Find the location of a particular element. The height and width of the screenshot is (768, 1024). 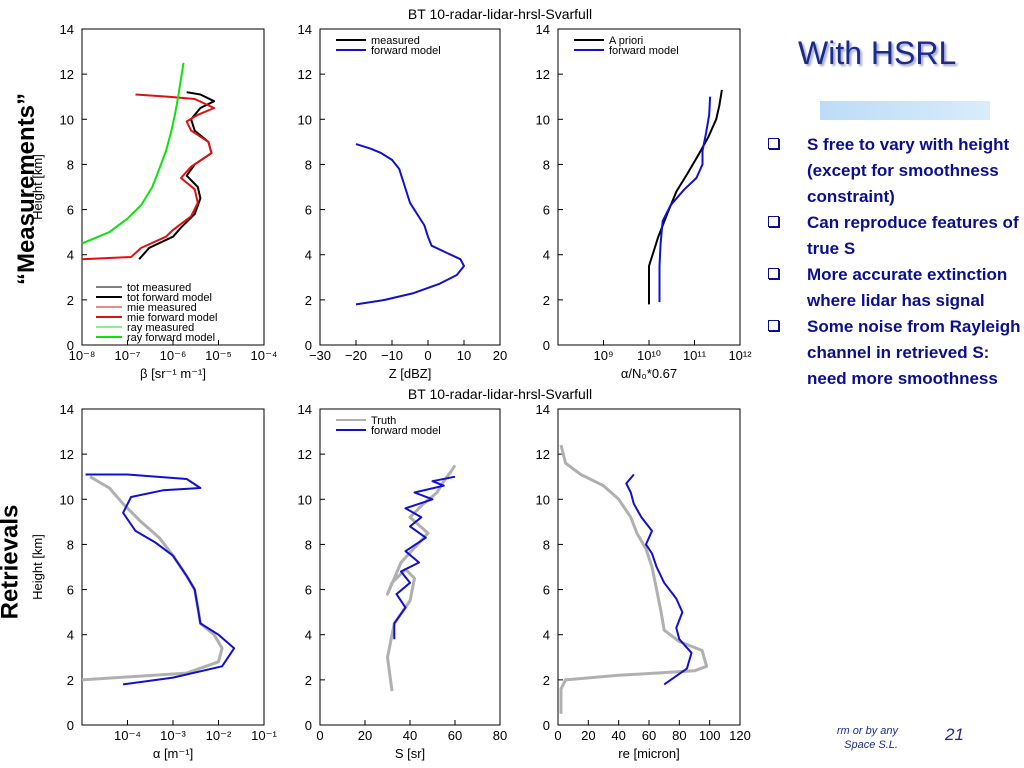

x-axis-label: β [sr⁻¹ m⁻¹] is located at coordinates (173, 373).